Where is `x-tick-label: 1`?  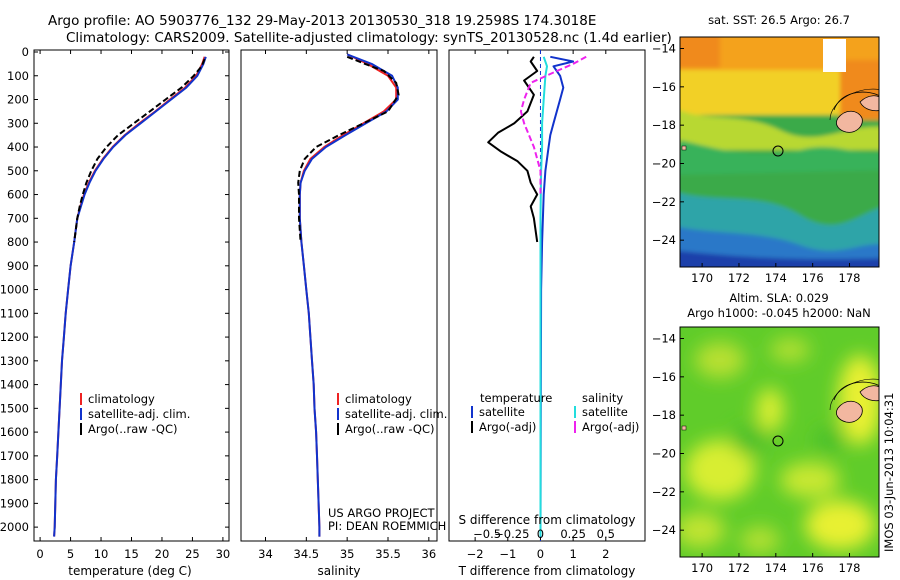 x-tick-label: 1 is located at coordinates (572, 554).